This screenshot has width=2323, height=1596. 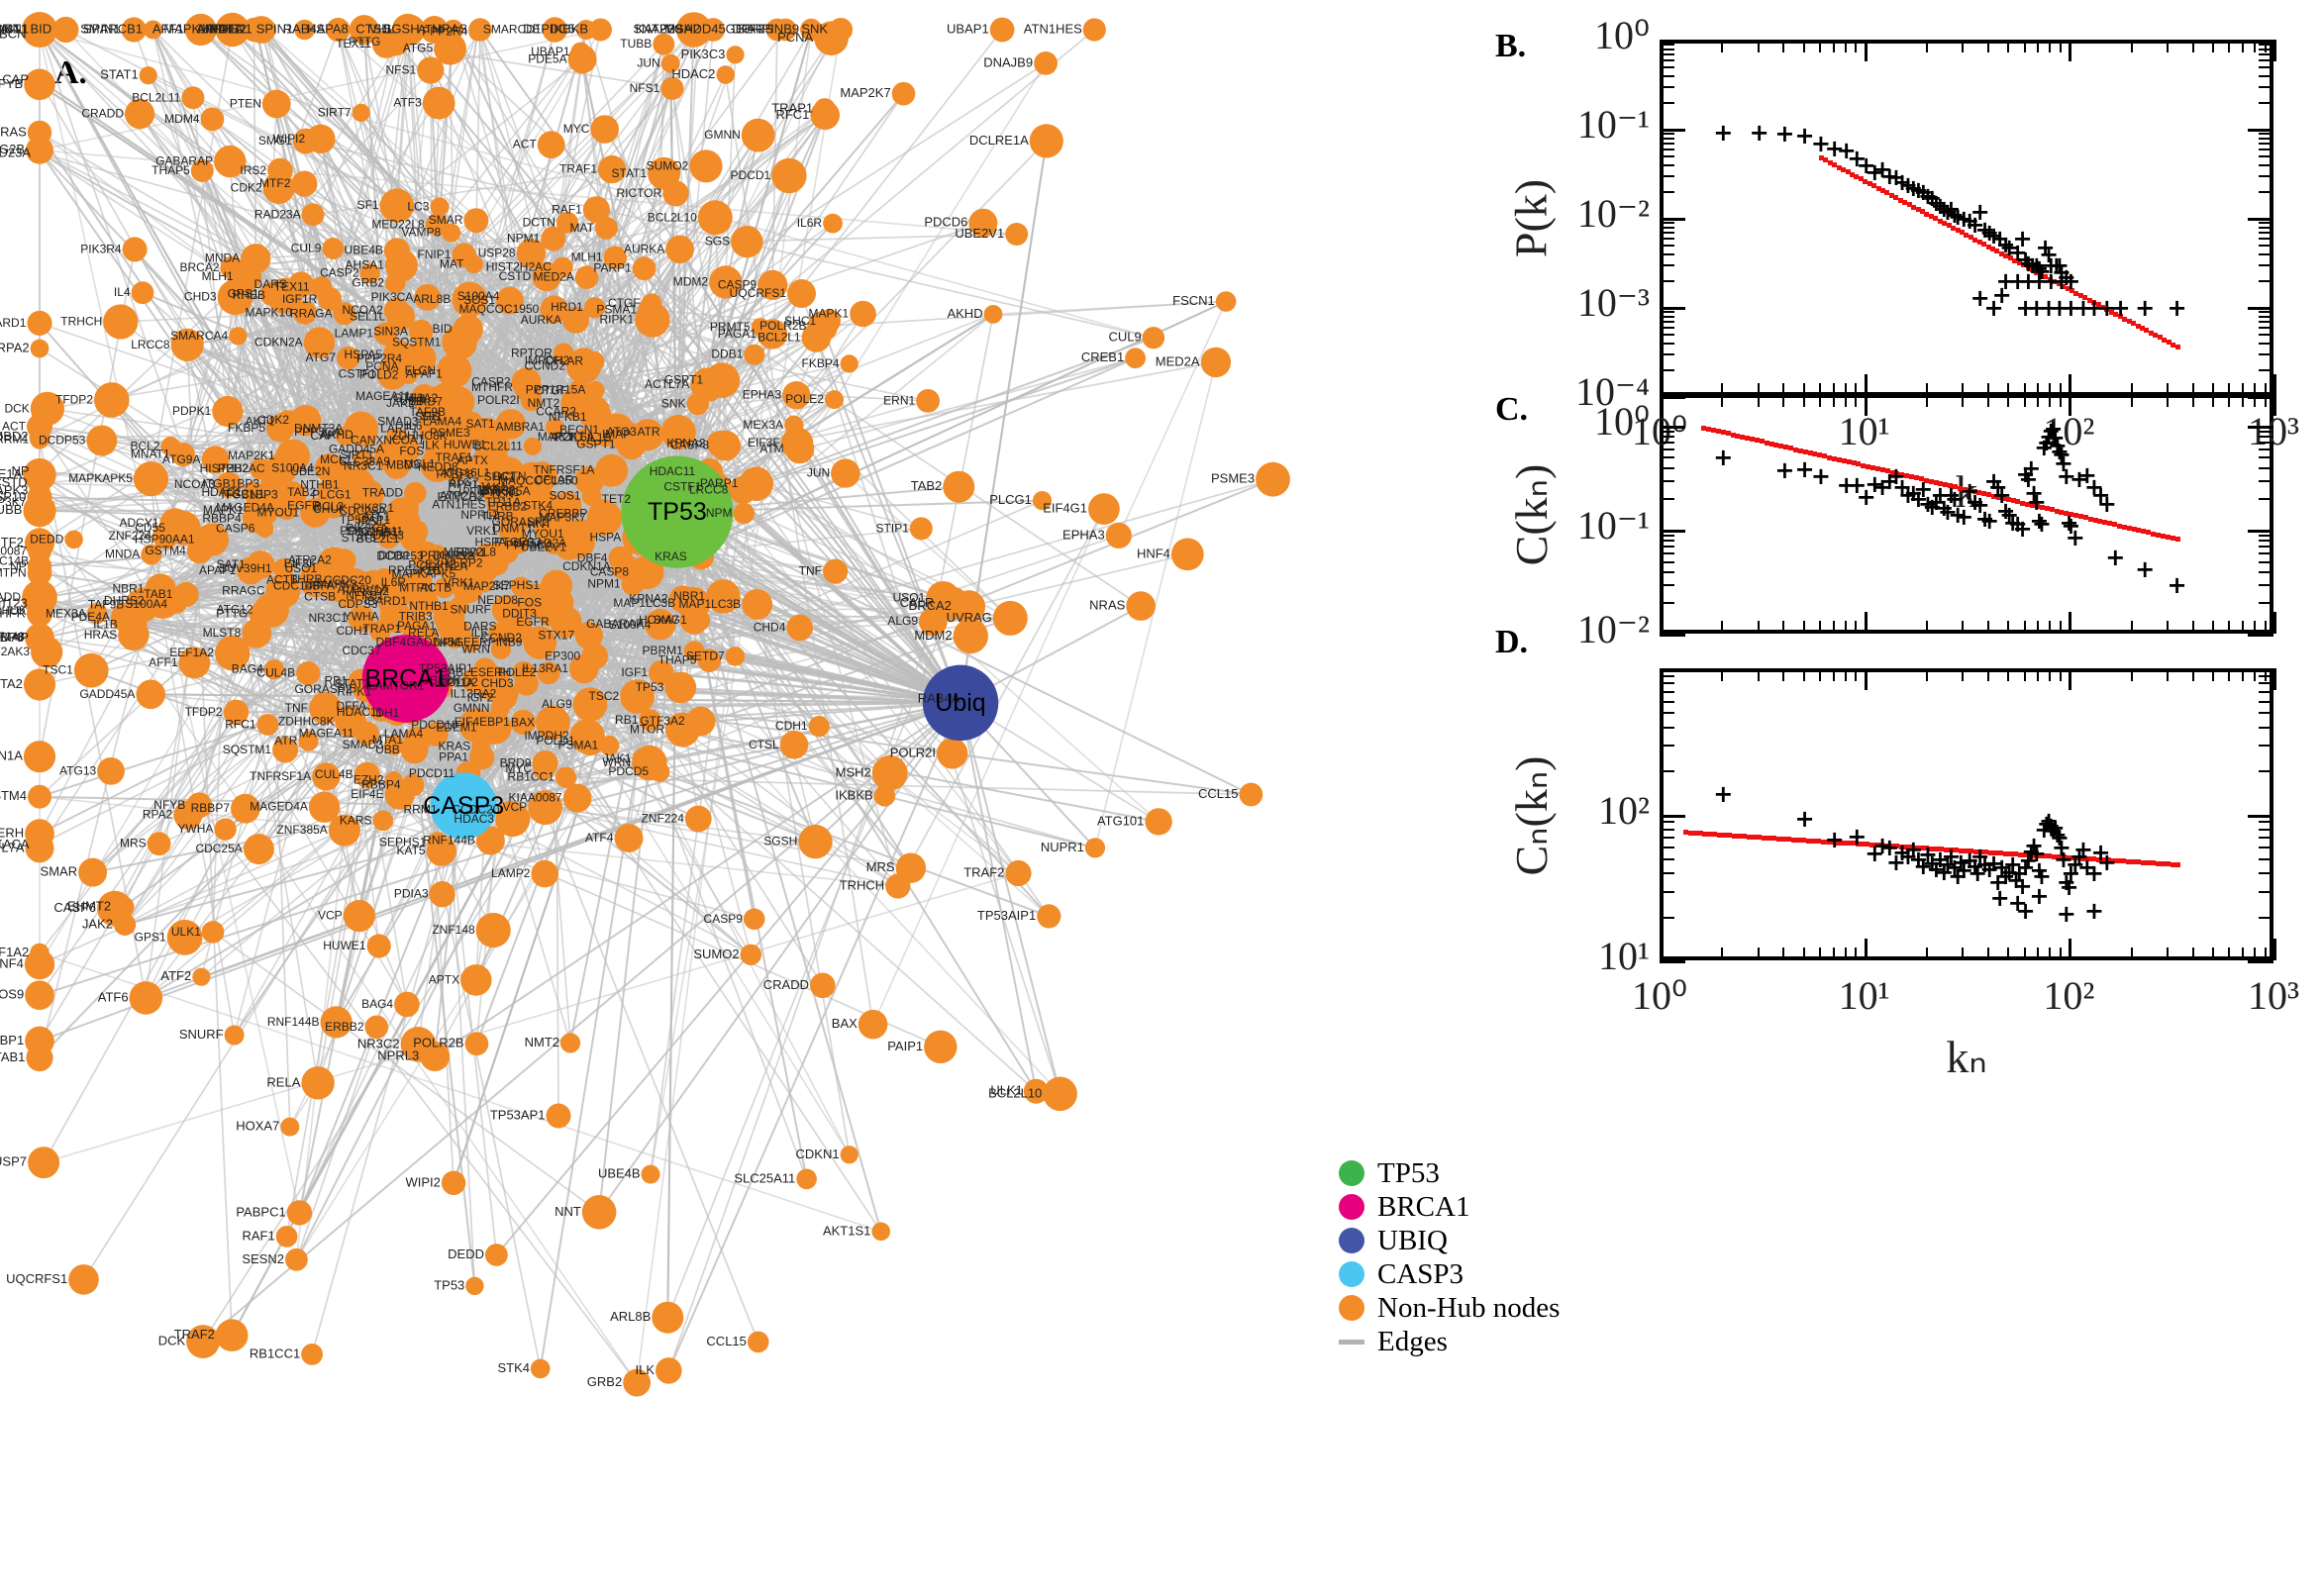 What do you see at coordinates (438, 1043) in the screenshot?
I see `svg-text: POLR2B` at bounding box center [438, 1043].